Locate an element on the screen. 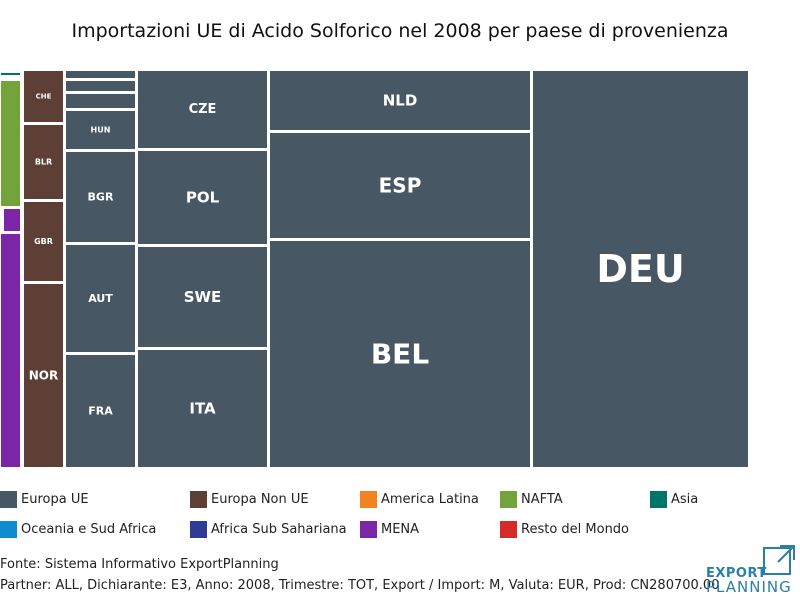 This screenshot has width=800, height=600. legend-label: Africa Sub Sahariana is located at coordinates (279, 529).